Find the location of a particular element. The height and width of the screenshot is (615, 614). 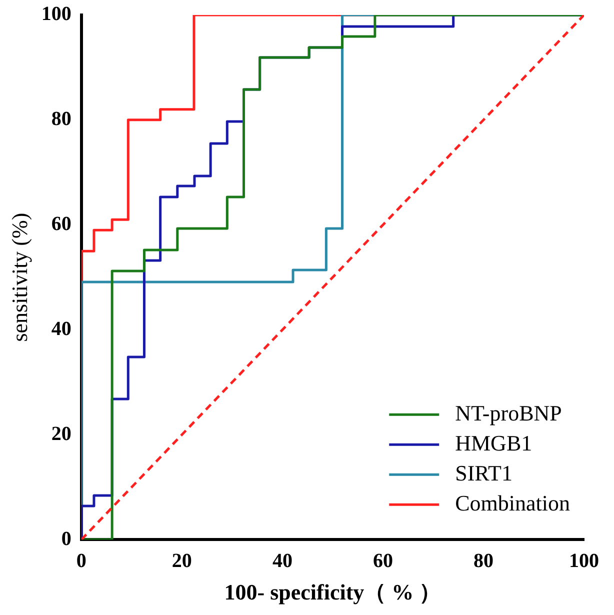

y-tick-label: 100 is located at coordinates (56, 14).